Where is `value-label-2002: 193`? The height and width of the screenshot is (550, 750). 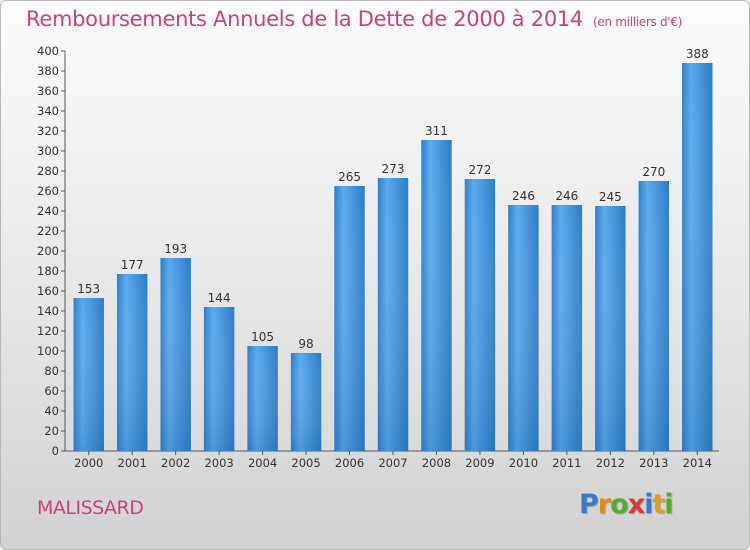 value-label-2002: 193 is located at coordinates (175, 249).